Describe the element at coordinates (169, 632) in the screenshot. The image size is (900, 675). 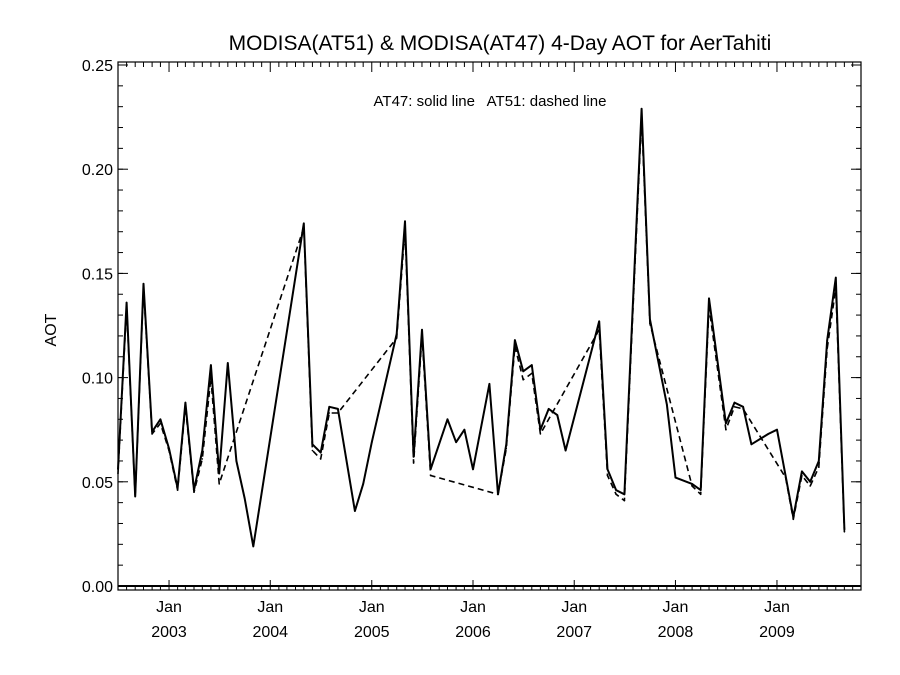
I see `x-tick-year-label: 2003` at that location.